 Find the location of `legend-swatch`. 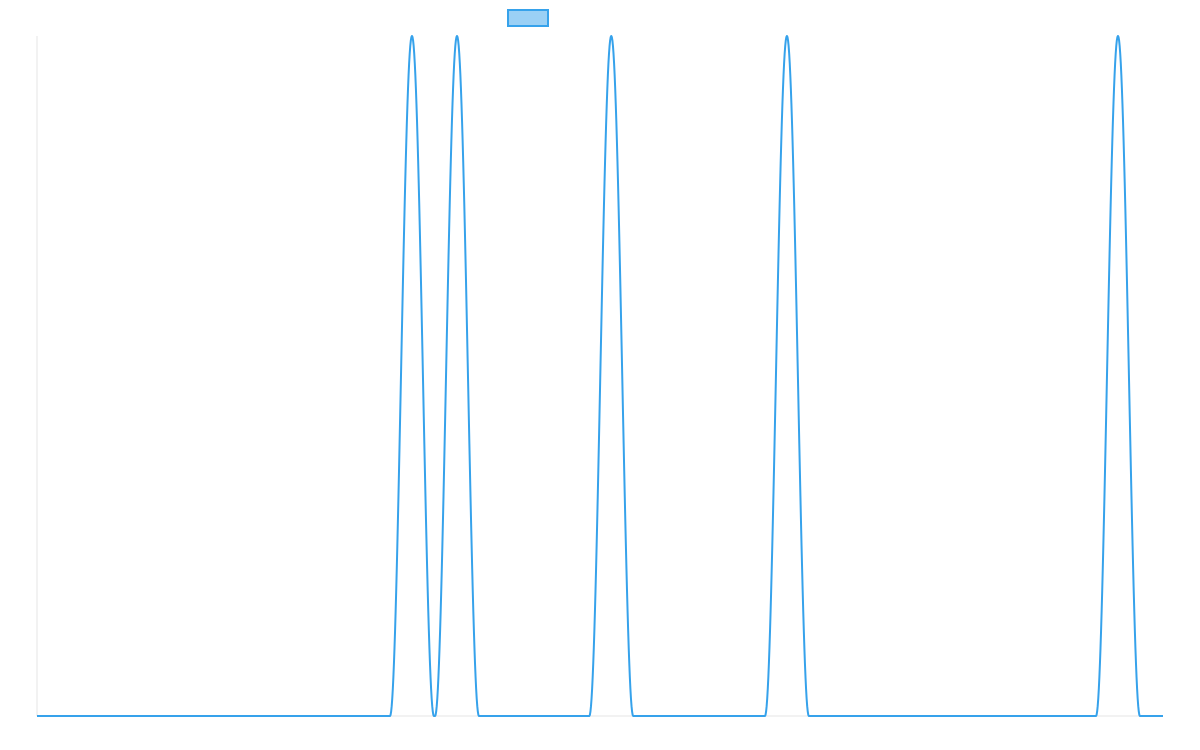

legend-swatch is located at coordinates (528, 18).